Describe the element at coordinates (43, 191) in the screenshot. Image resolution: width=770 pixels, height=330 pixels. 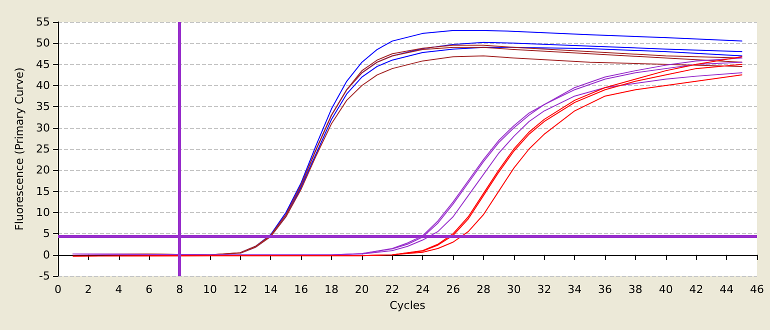
I see `y-tick-label: 15` at that location.